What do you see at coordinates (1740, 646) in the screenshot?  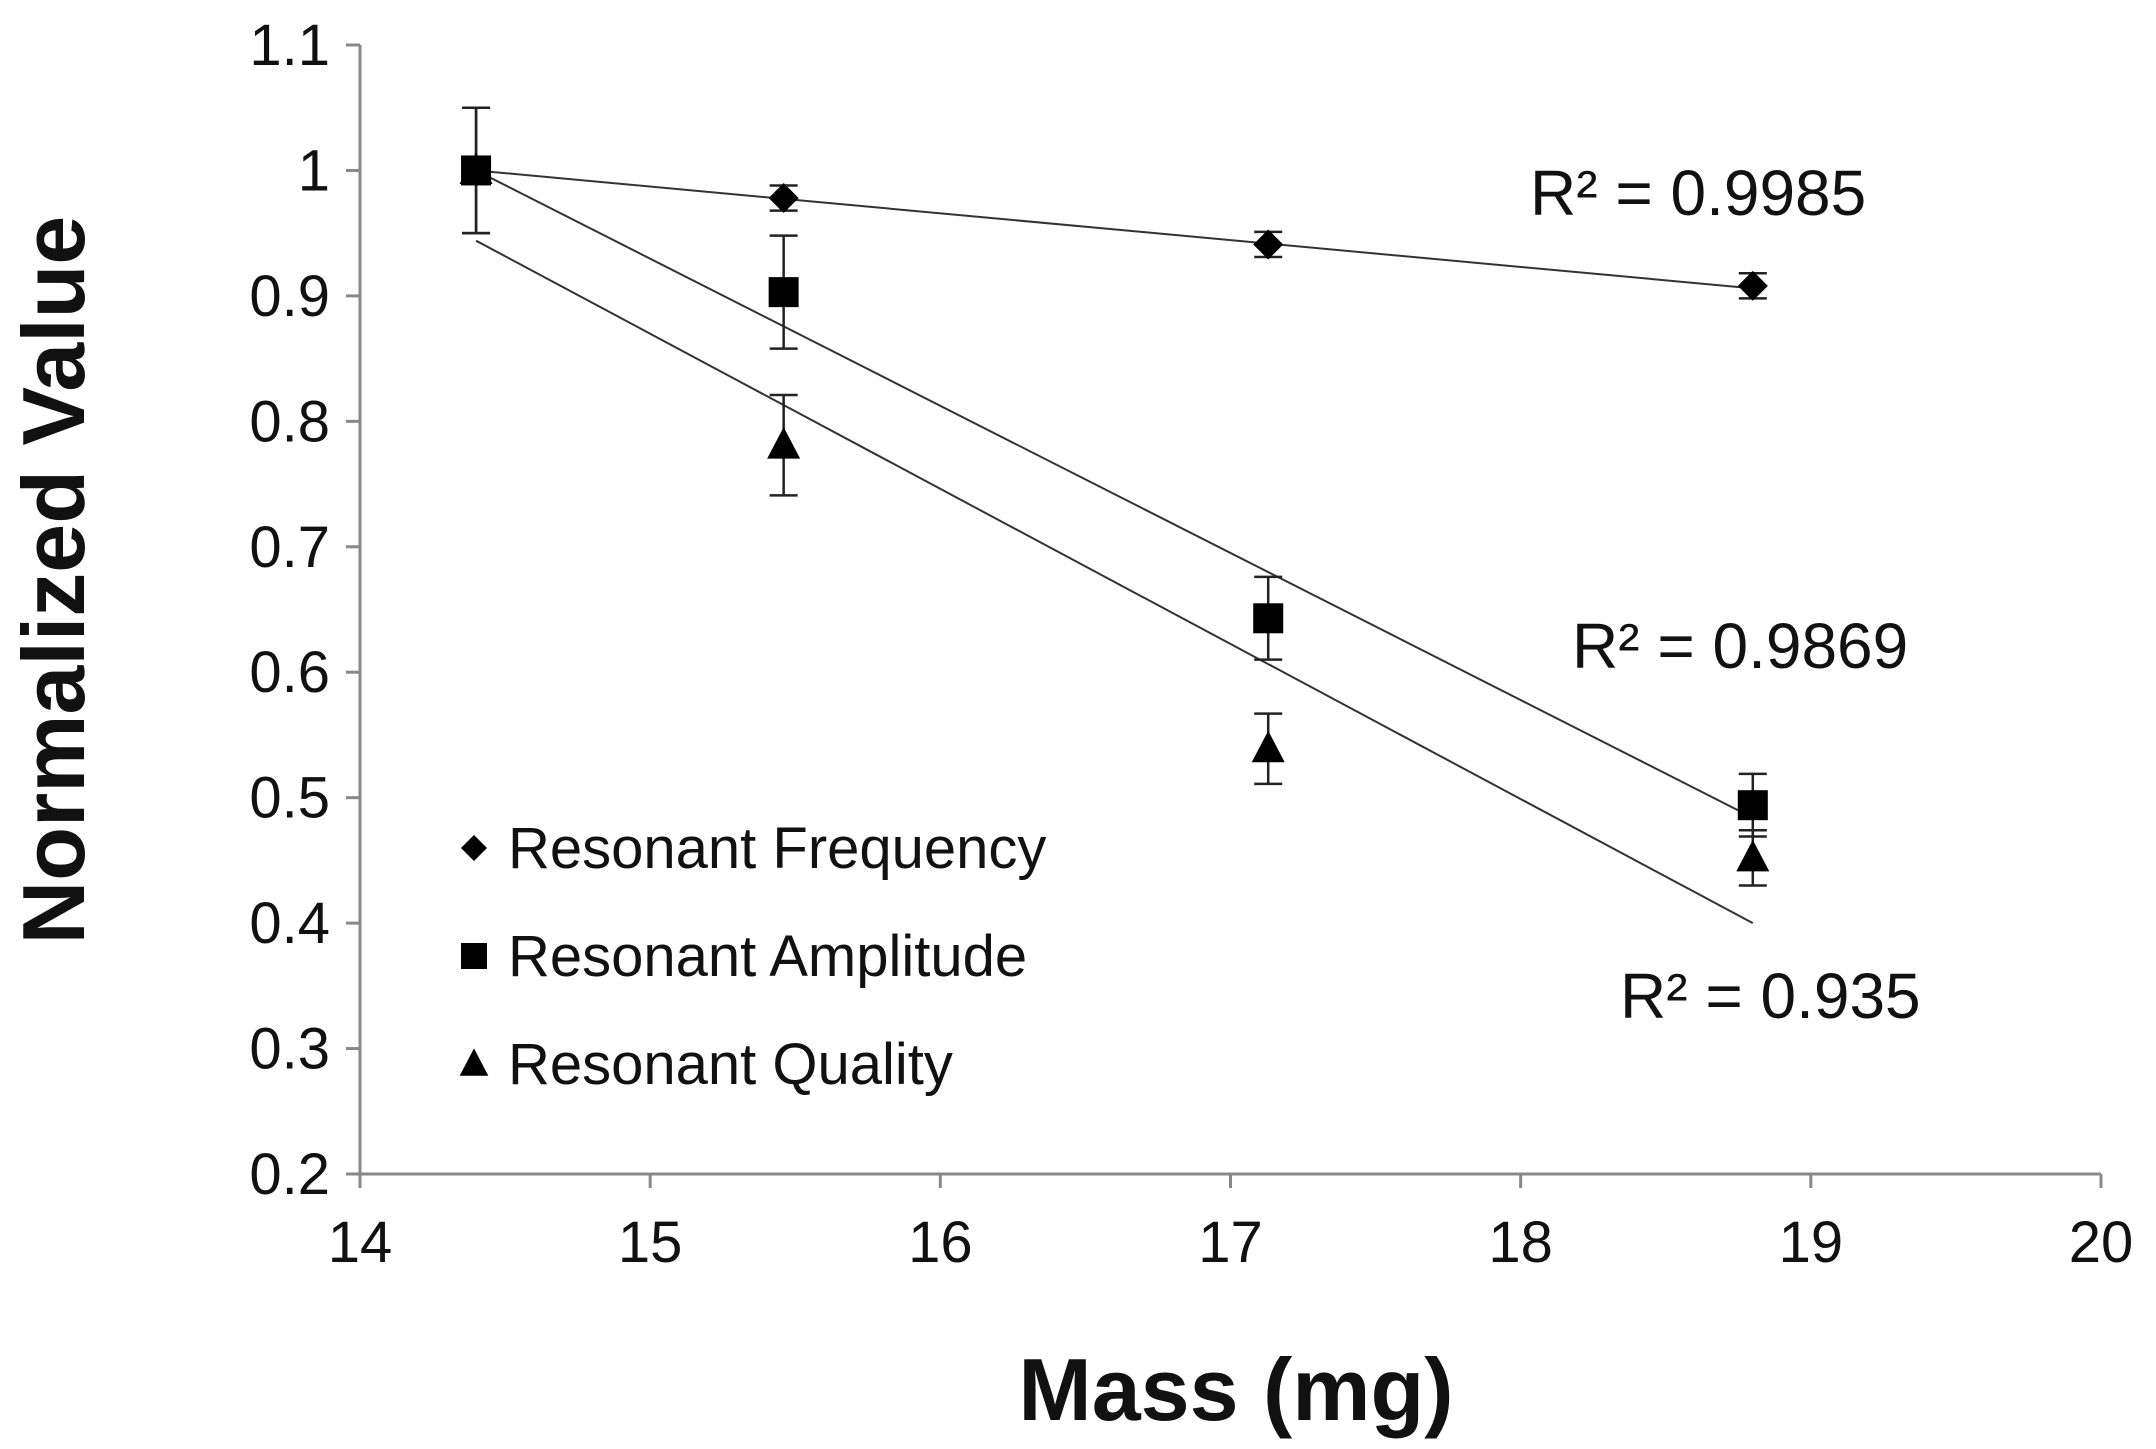 I see `r2-label-resonant-amplitude: R² = 0.9869` at bounding box center [1740, 646].